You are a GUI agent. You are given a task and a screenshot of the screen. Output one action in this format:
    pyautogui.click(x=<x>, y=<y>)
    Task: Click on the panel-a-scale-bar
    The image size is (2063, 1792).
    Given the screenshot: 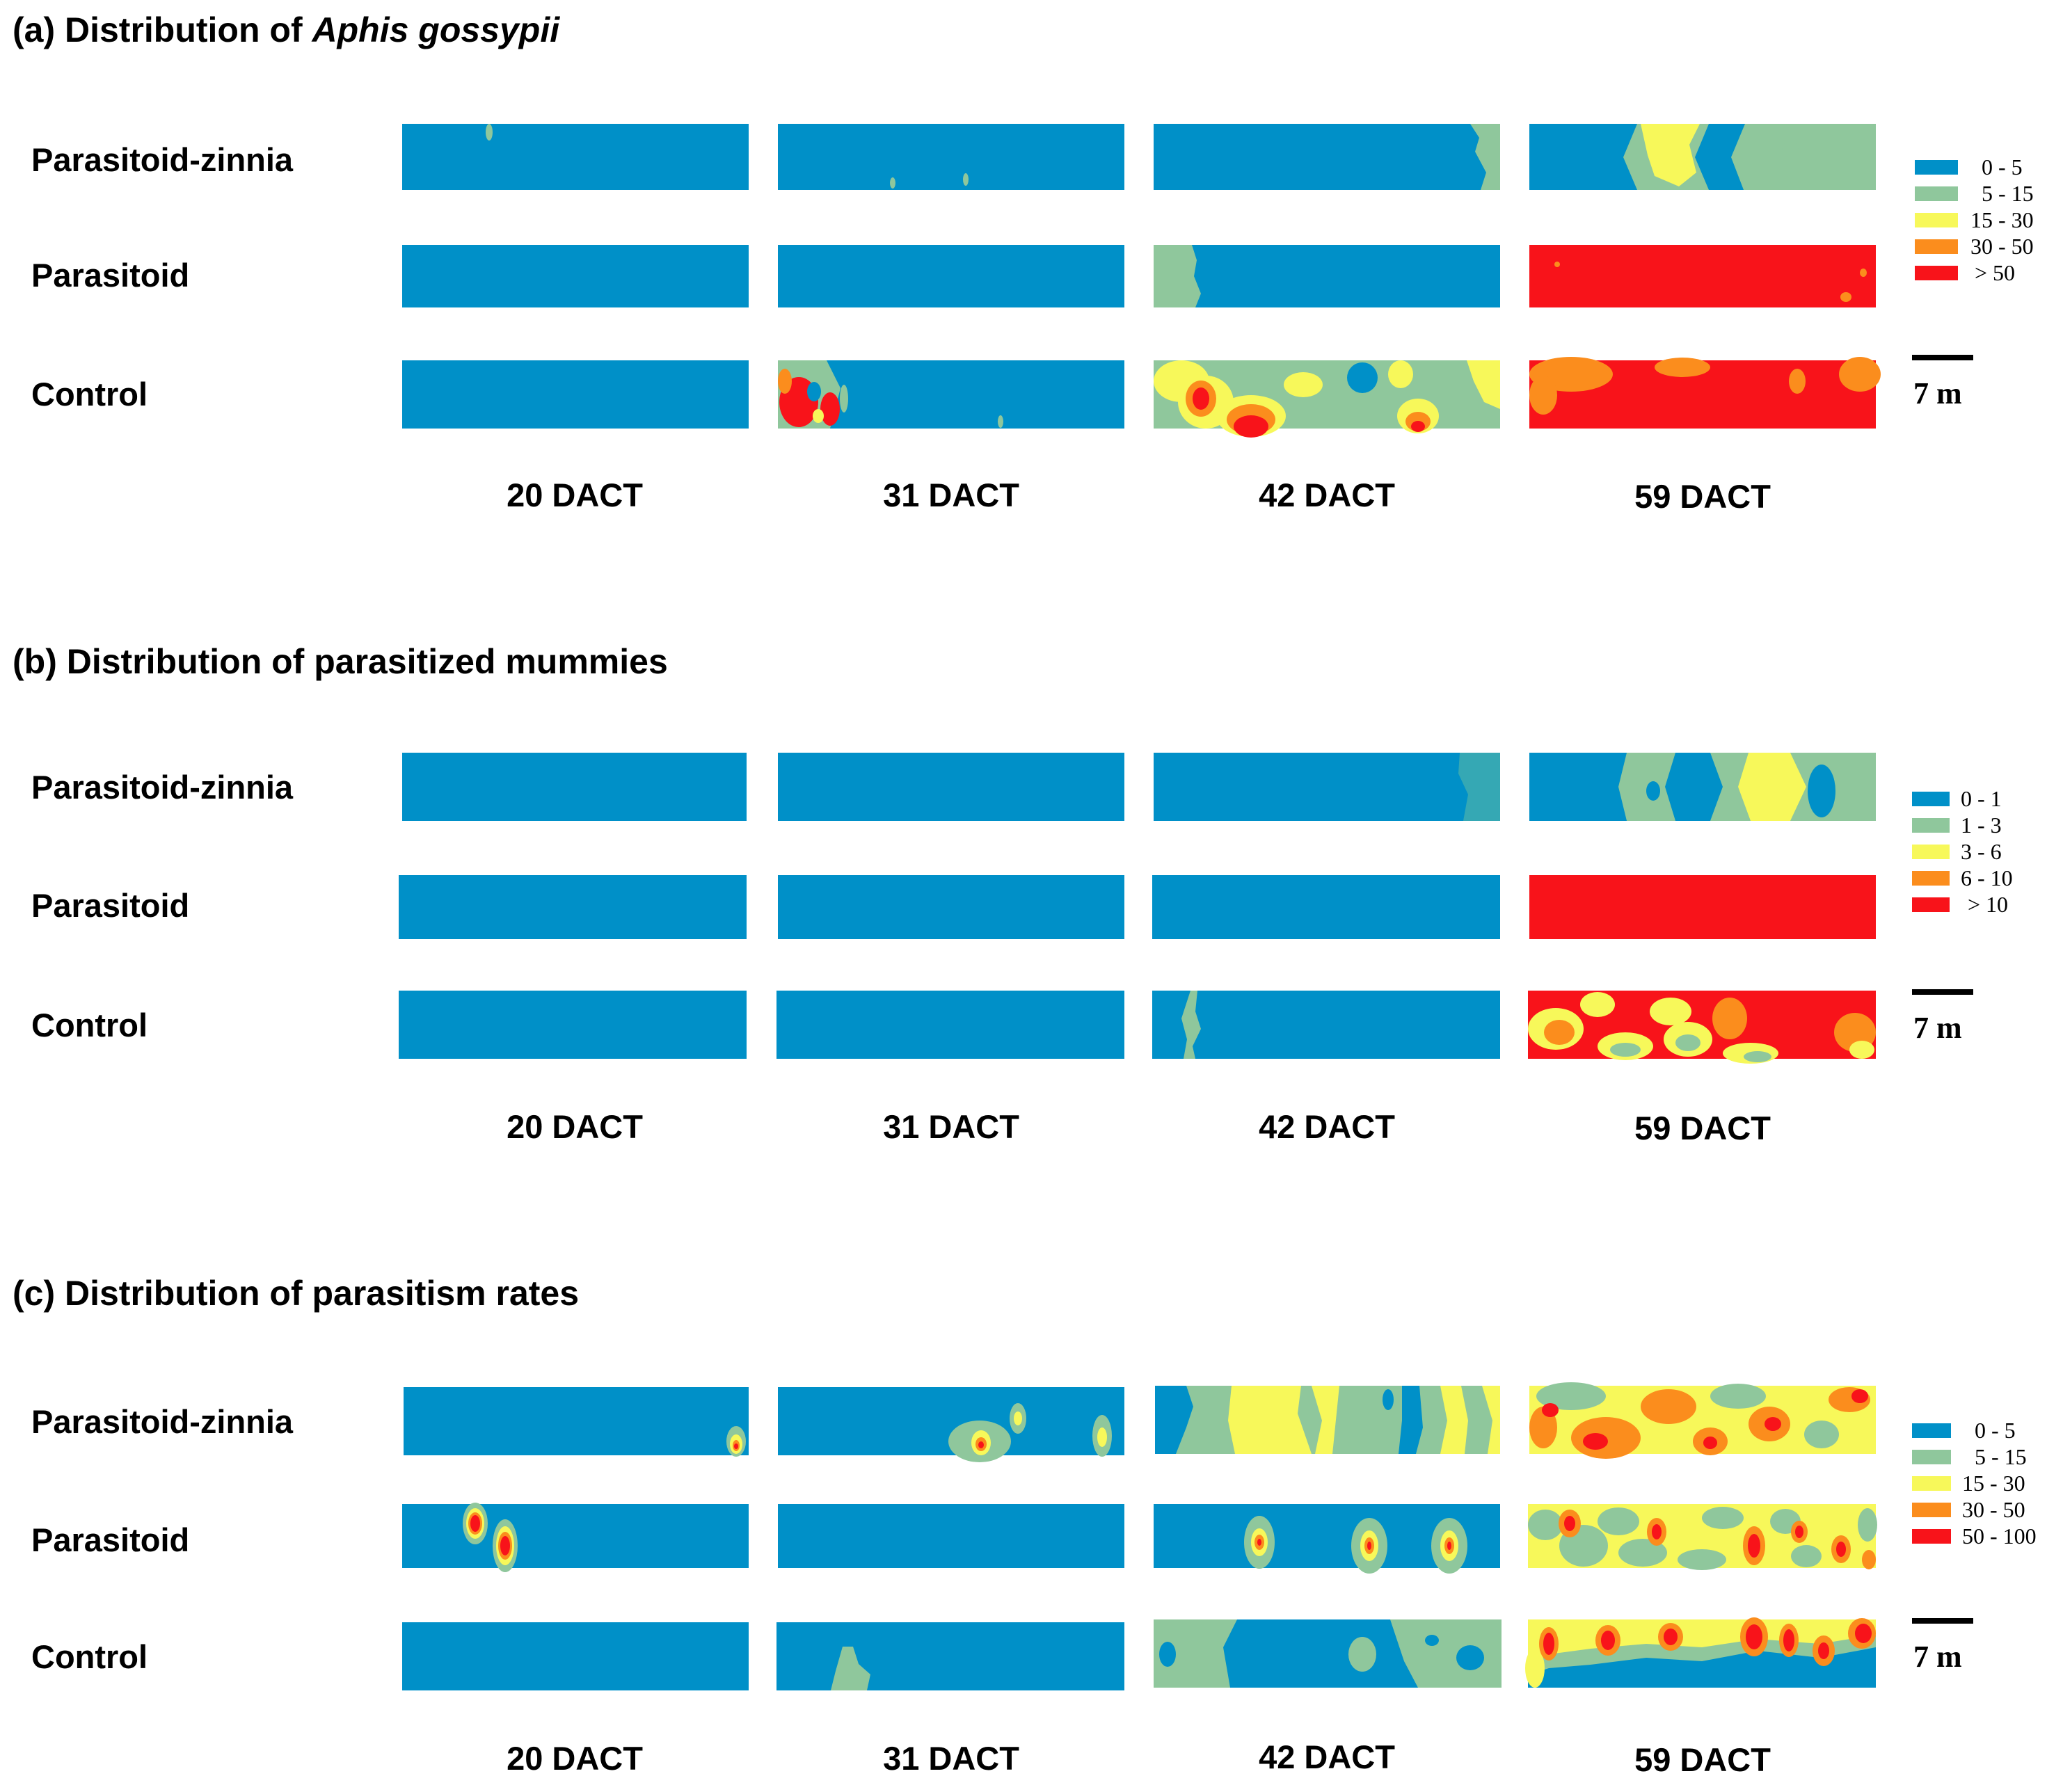 What is the action you would take?
    pyautogui.click(x=1942, y=357)
    